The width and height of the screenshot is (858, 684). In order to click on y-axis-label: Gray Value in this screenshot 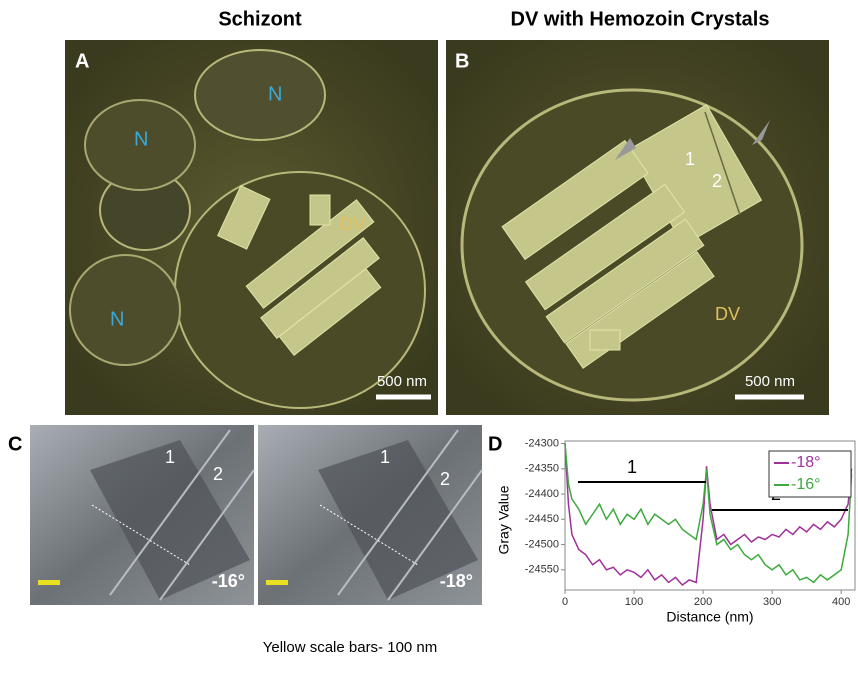, I will do `click(504, 519)`.